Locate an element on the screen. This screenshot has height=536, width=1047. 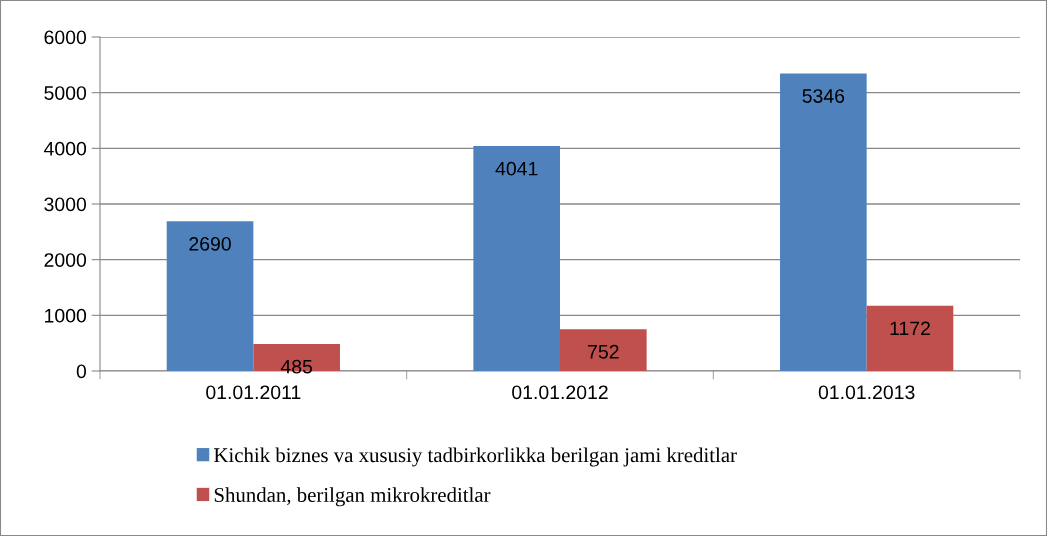
legend-label: Kichik biznes va xususiy tadbirkorlikka berilgan jami kreditlar is located at coordinates (475, 457).